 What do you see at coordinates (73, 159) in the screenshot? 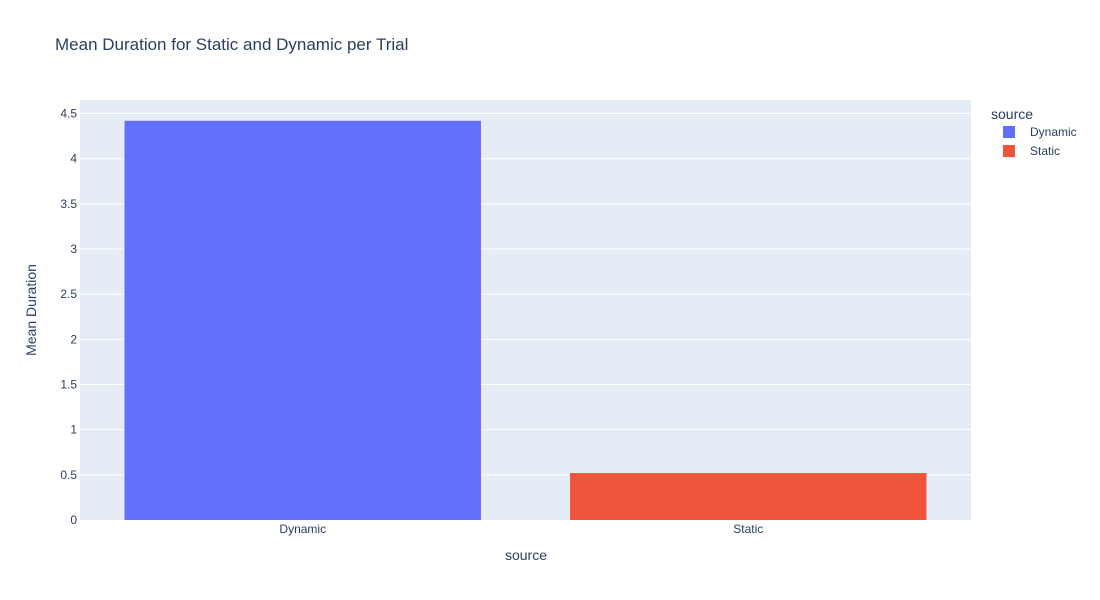
I see `y-tick-label: 4` at bounding box center [73, 159].